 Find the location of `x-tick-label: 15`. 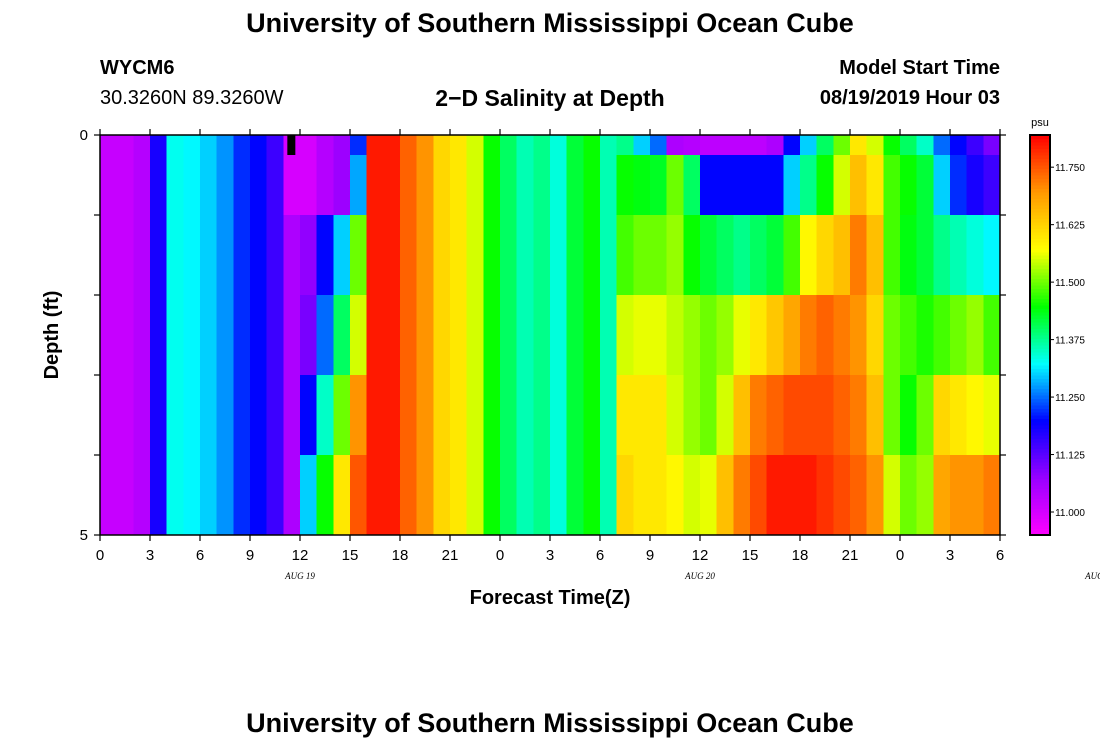

x-tick-label: 15 is located at coordinates (750, 555).